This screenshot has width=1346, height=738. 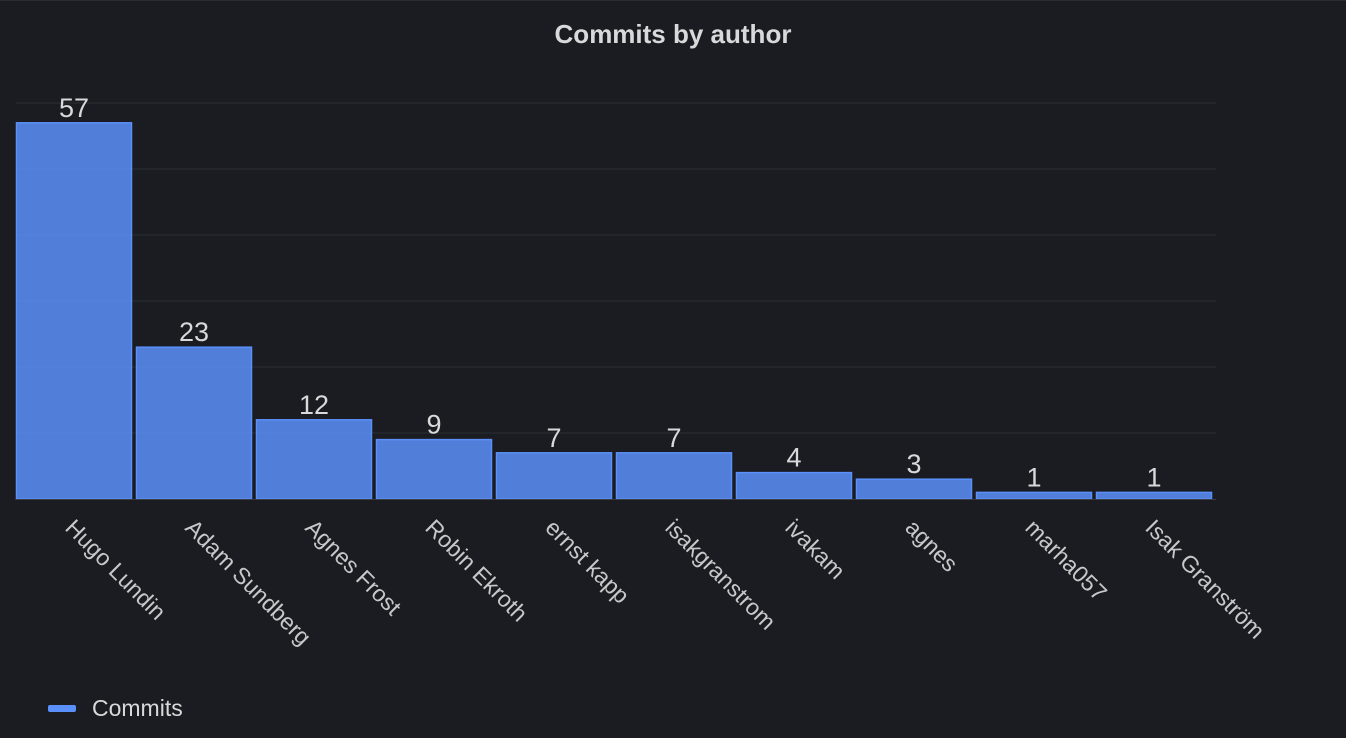 What do you see at coordinates (248, 582) in the screenshot?
I see `x-tick-label: Adam Sundberg` at bounding box center [248, 582].